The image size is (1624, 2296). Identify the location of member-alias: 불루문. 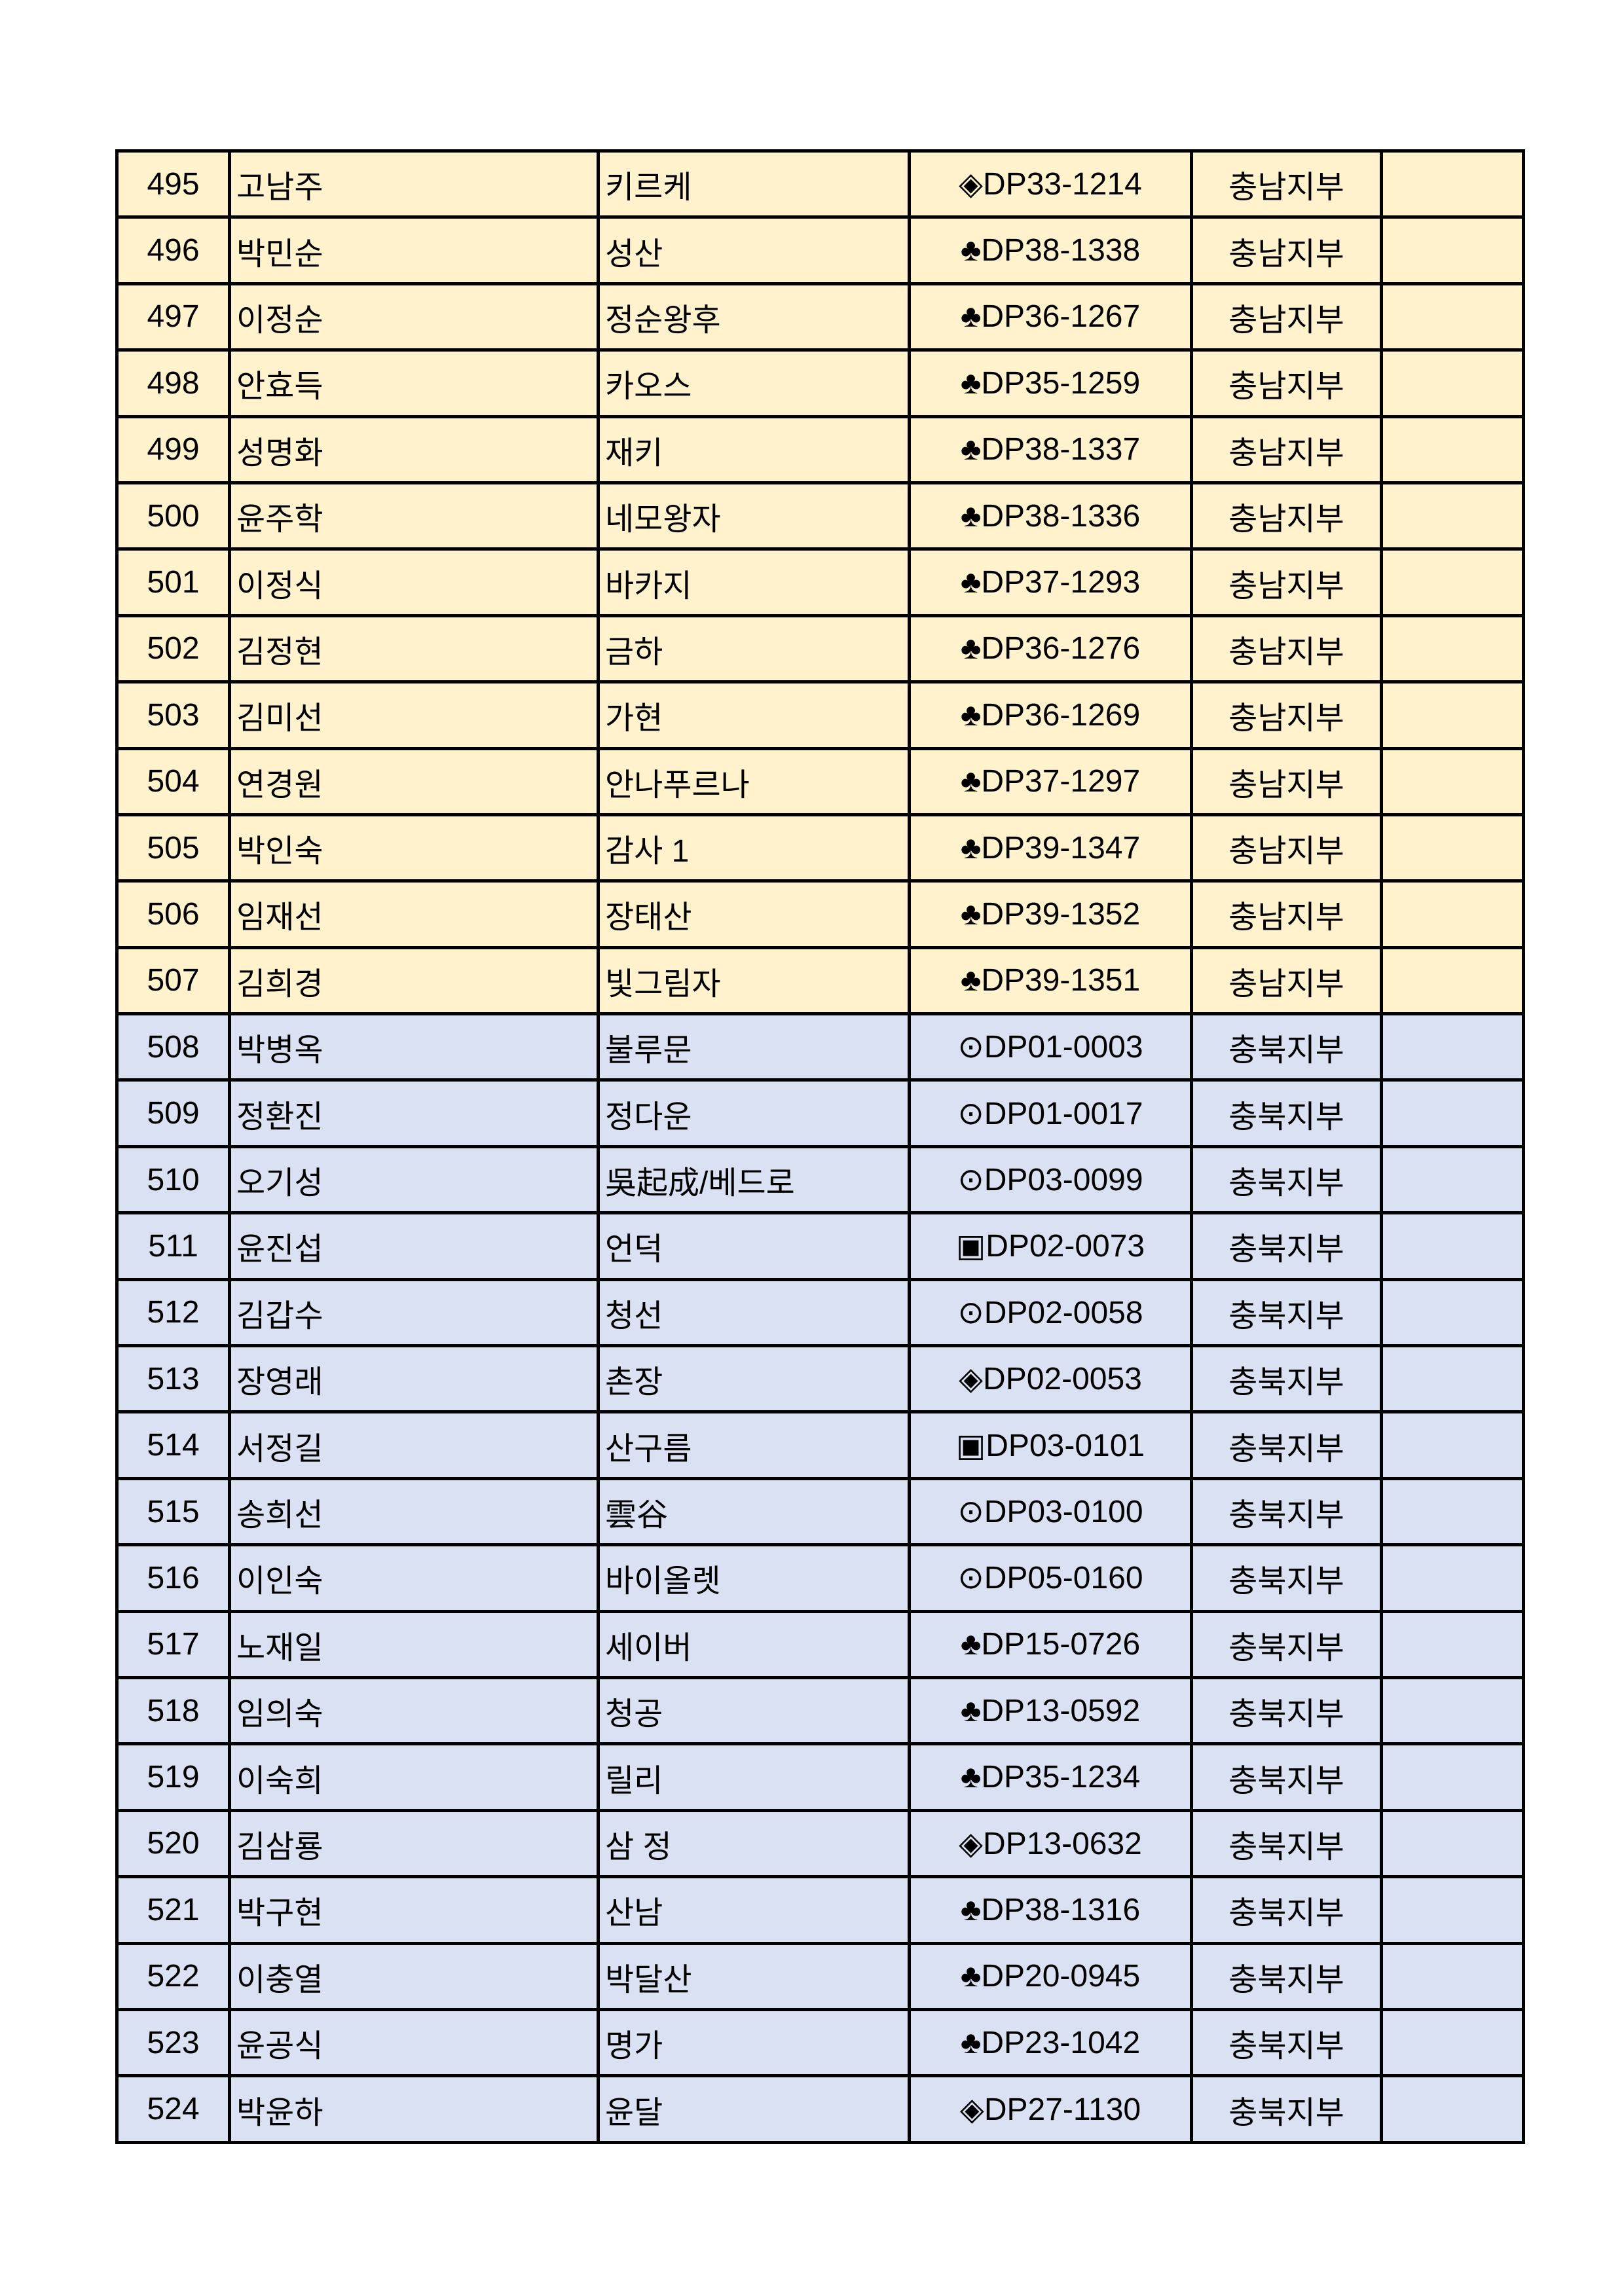
(754, 1047).